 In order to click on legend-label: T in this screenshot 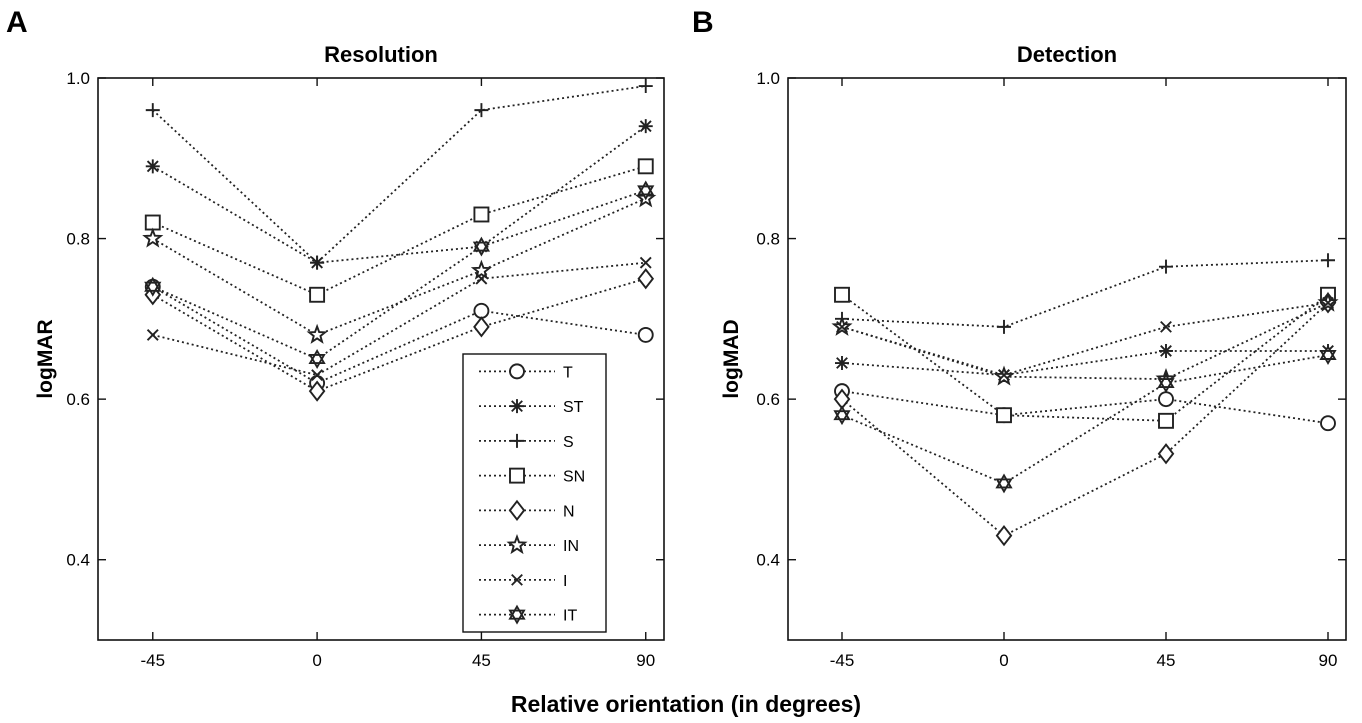, I will do `click(568, 372)`.